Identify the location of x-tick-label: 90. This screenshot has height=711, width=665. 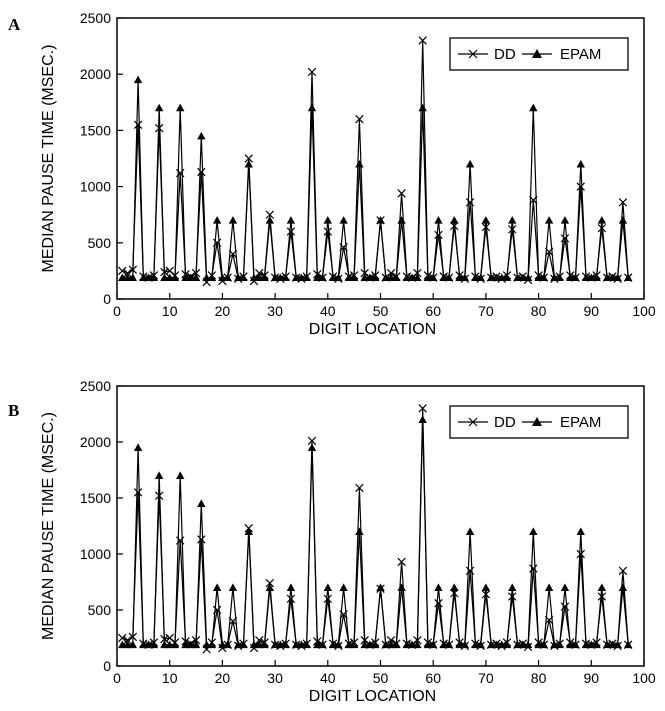
(592, 311).